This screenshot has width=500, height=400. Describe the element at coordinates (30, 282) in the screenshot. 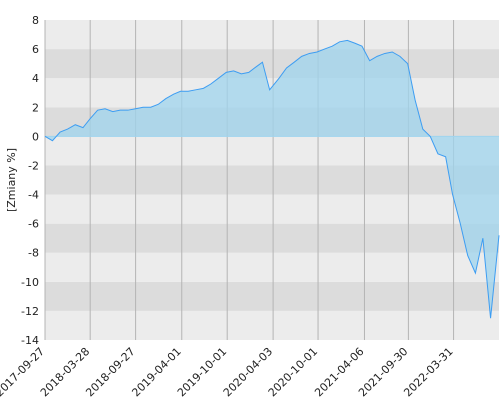

I see `y-tick-label: -10` at that location.